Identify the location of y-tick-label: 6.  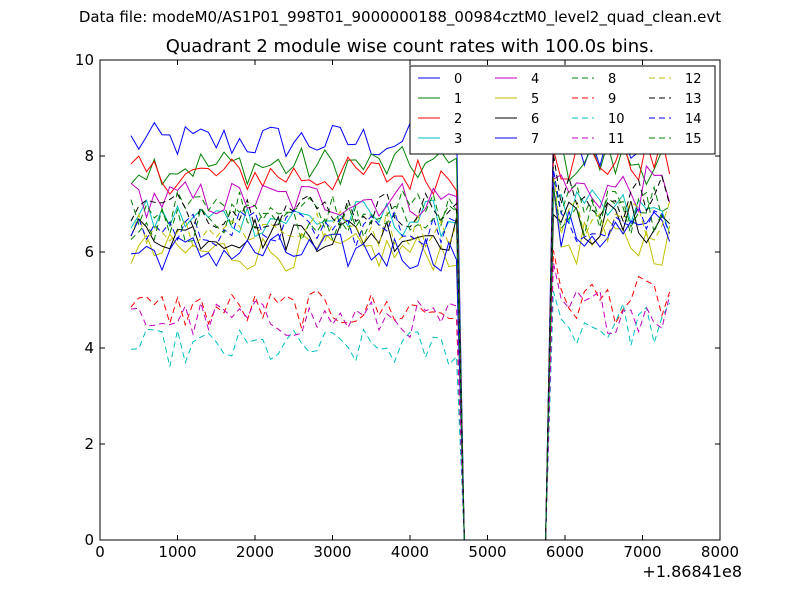
(89, 252).